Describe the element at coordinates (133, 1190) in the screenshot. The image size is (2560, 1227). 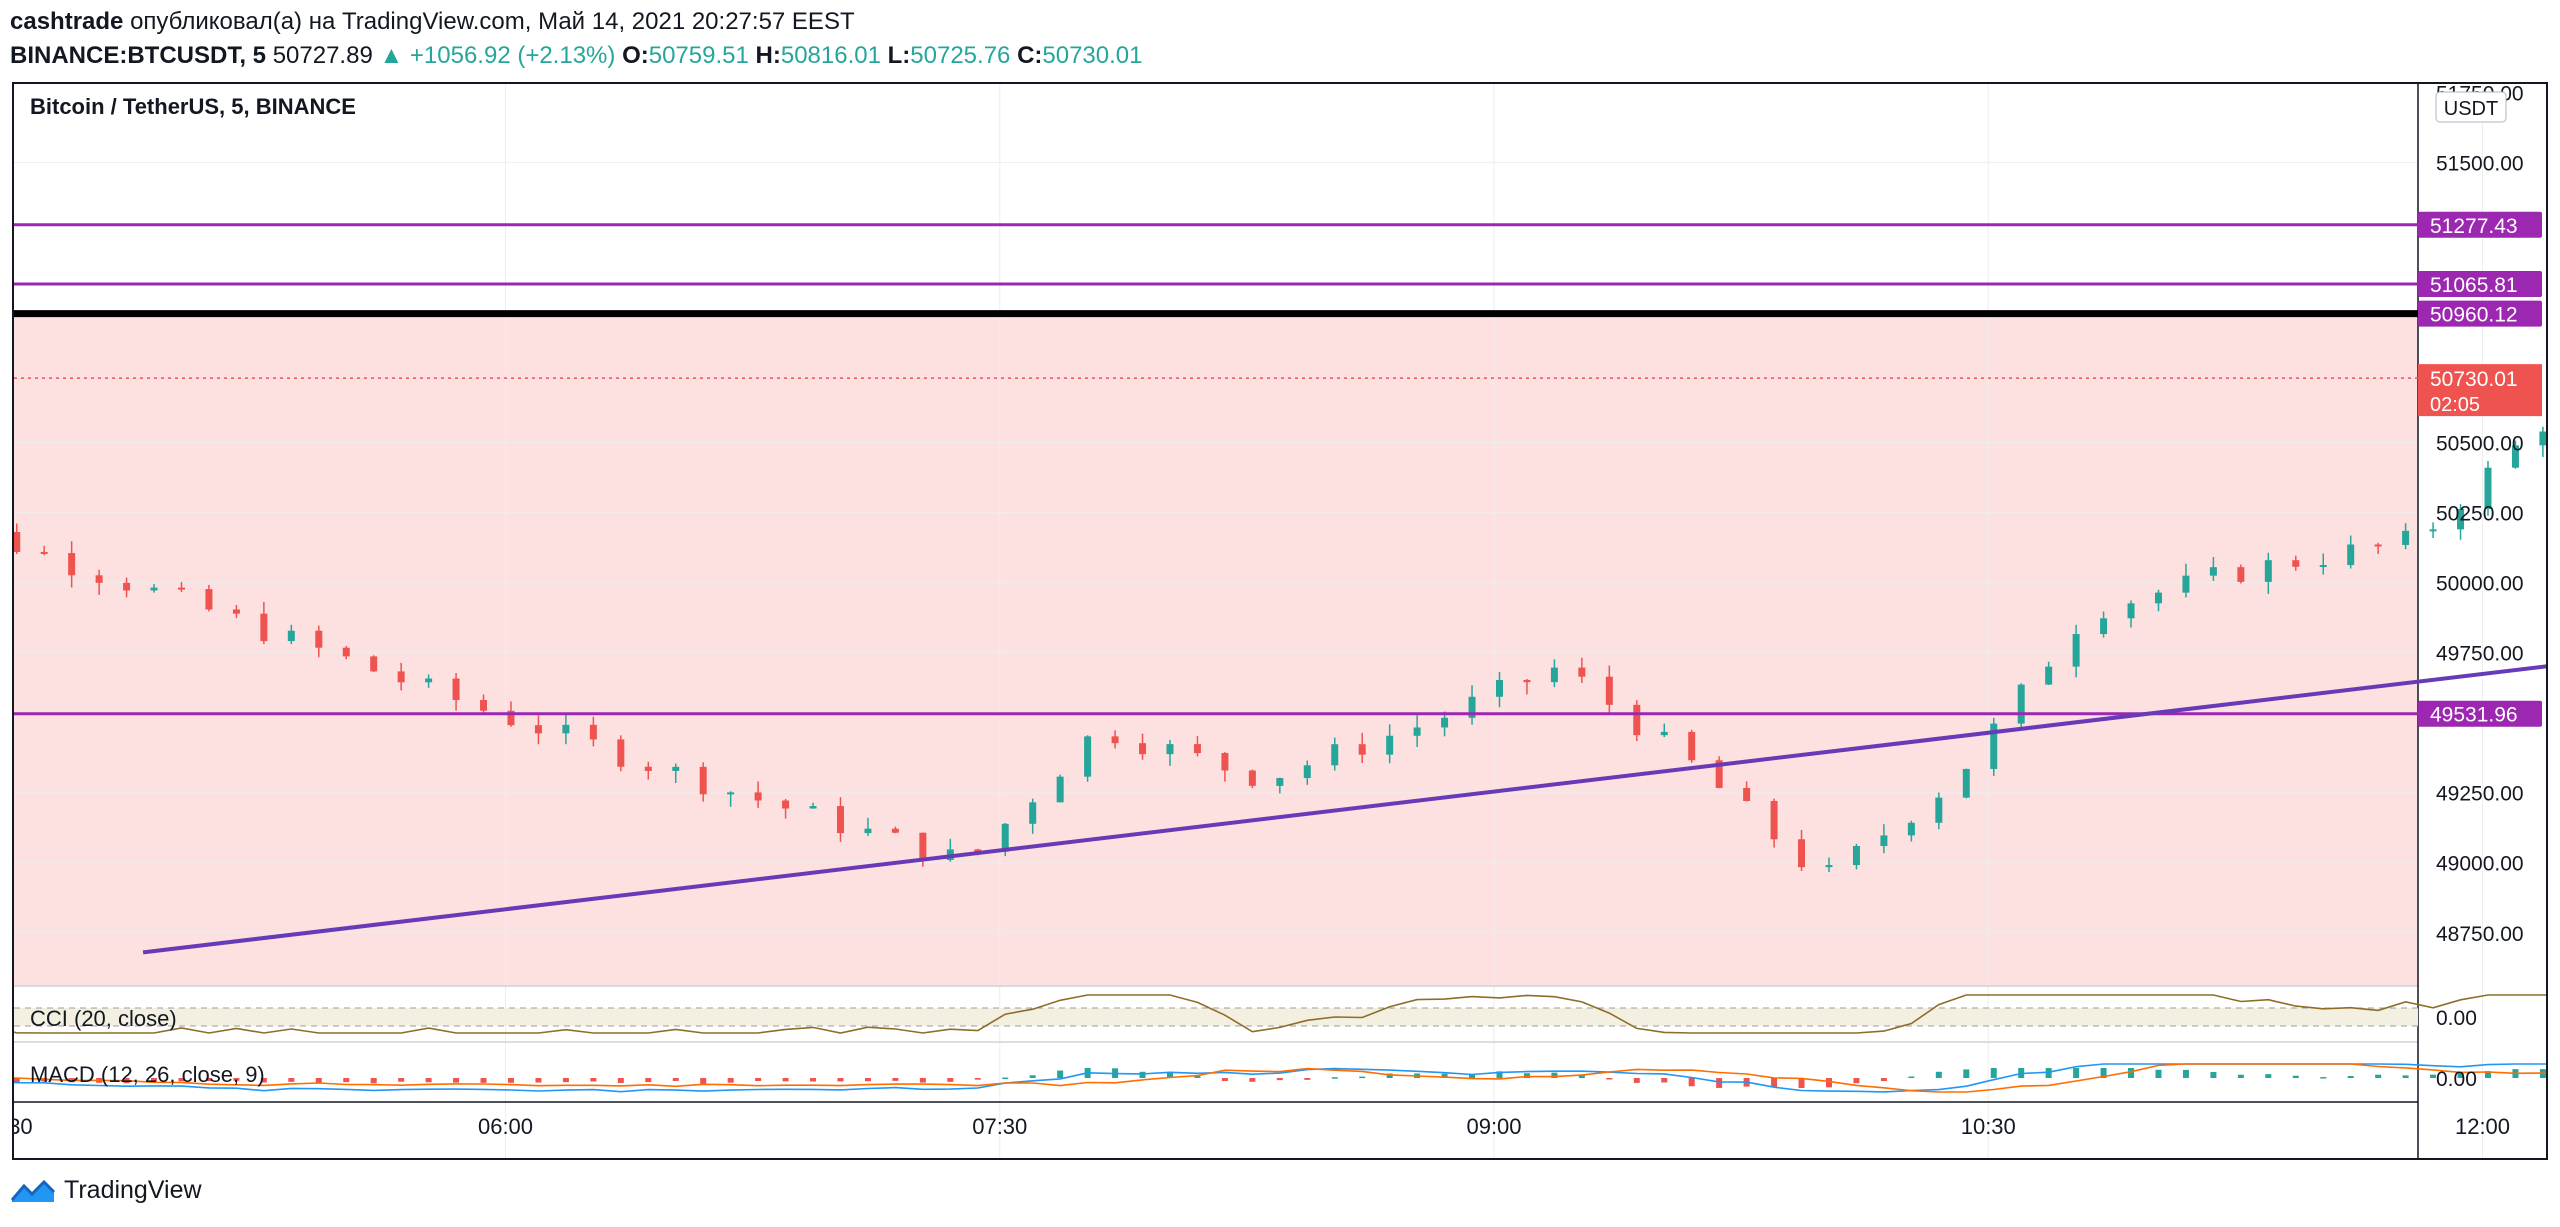
I see `brand-name: TradingView` at that location.